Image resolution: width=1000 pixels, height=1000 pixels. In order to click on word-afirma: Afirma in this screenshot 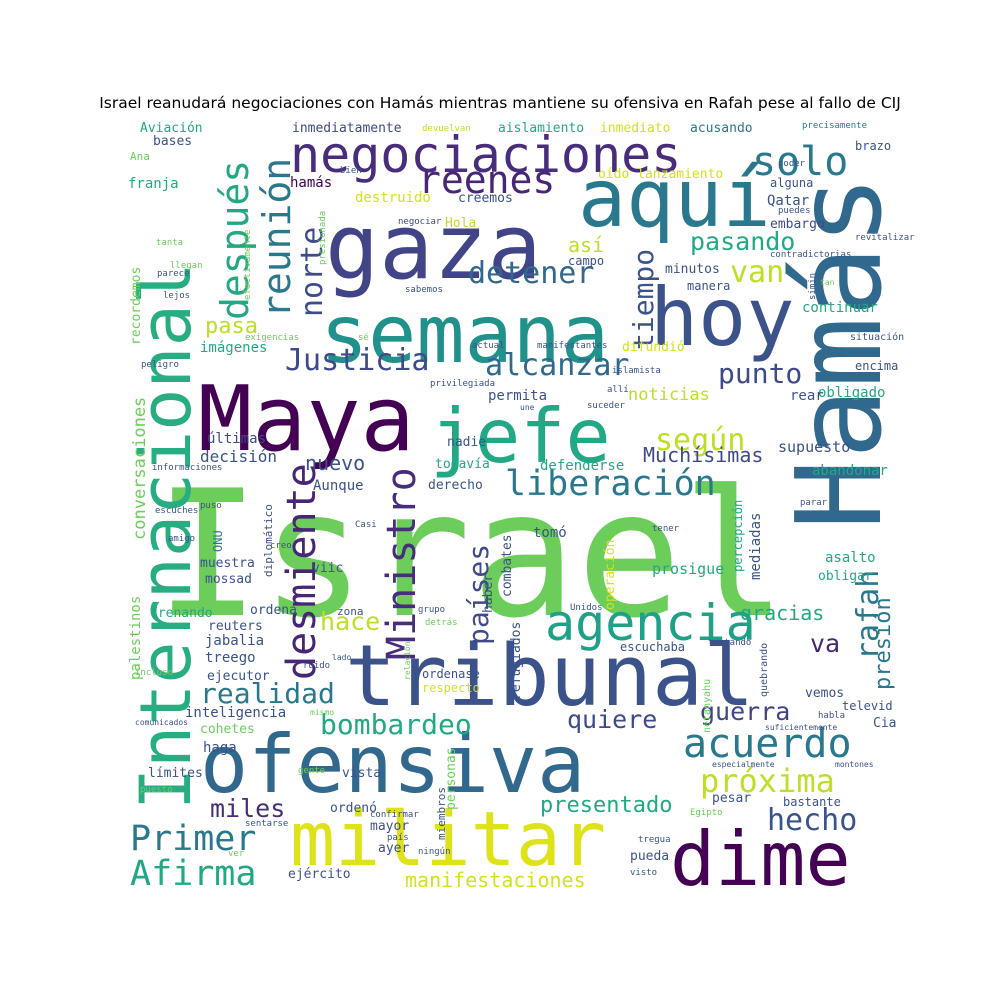, I will do `click(193, 874)`.